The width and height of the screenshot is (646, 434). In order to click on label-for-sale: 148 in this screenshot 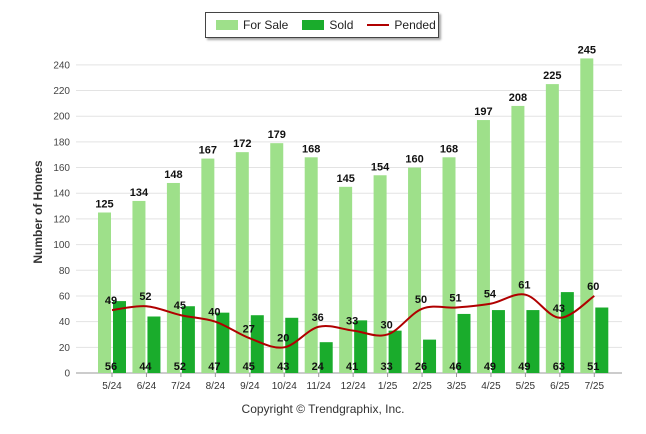, I will do `click(173, 175)`.